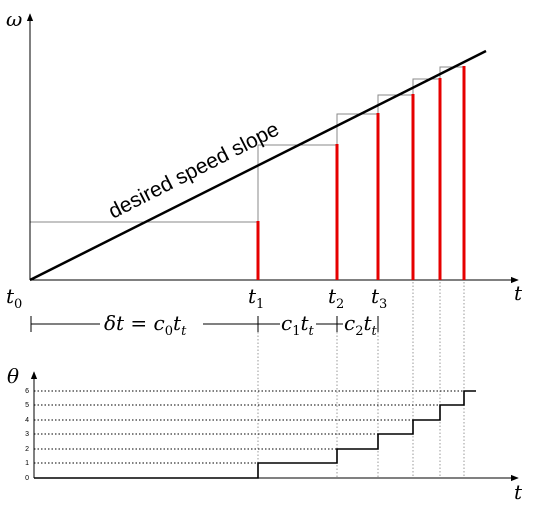 The image size is (537, 507). I want to click on theta-tick-2: 2, so click(27, 449).